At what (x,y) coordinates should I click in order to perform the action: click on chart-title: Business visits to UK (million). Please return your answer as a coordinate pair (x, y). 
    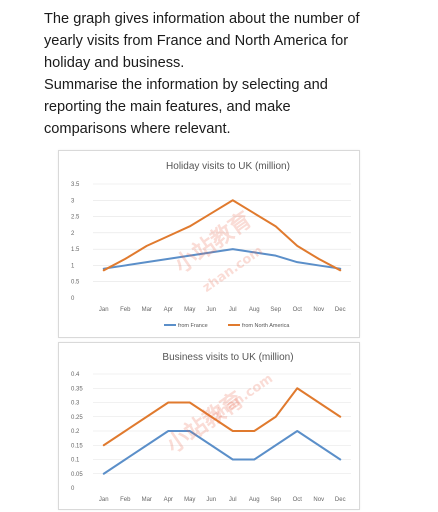
    Looking at the image, I should click on (227, 357).